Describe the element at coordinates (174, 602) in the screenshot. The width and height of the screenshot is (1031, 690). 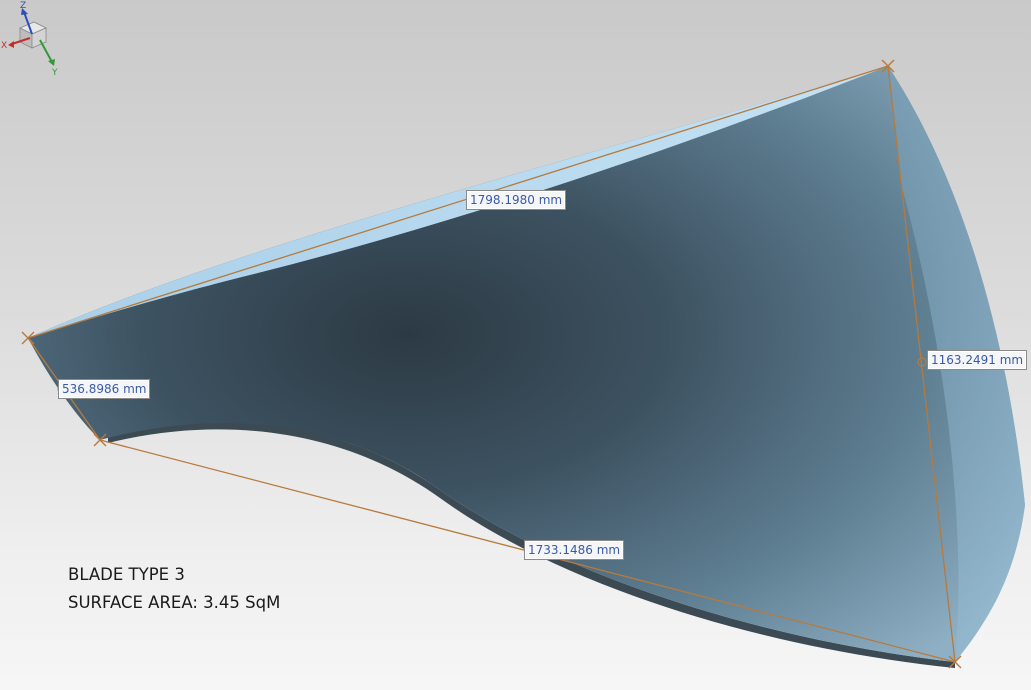
I see `surface-area-text: SURFACE AREA: 3.45 SqM` at that location.